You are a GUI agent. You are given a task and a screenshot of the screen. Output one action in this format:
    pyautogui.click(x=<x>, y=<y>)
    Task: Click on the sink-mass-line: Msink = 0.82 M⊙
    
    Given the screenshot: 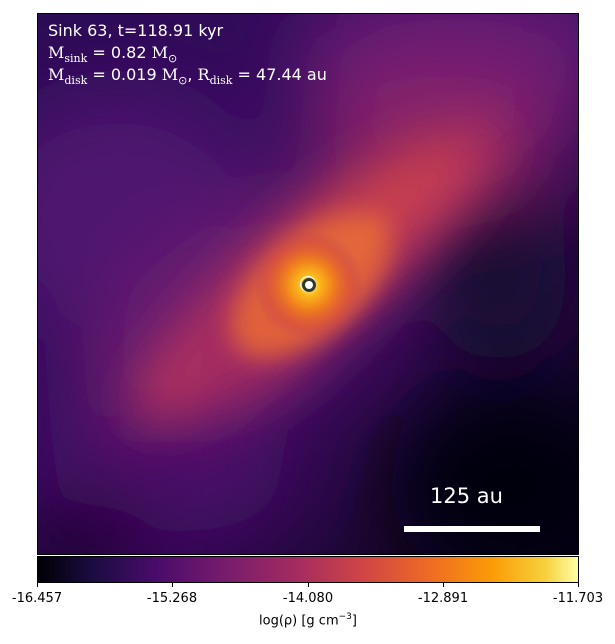 What is the action you would take?
    pyautogui.click(x=113, y=54)
    